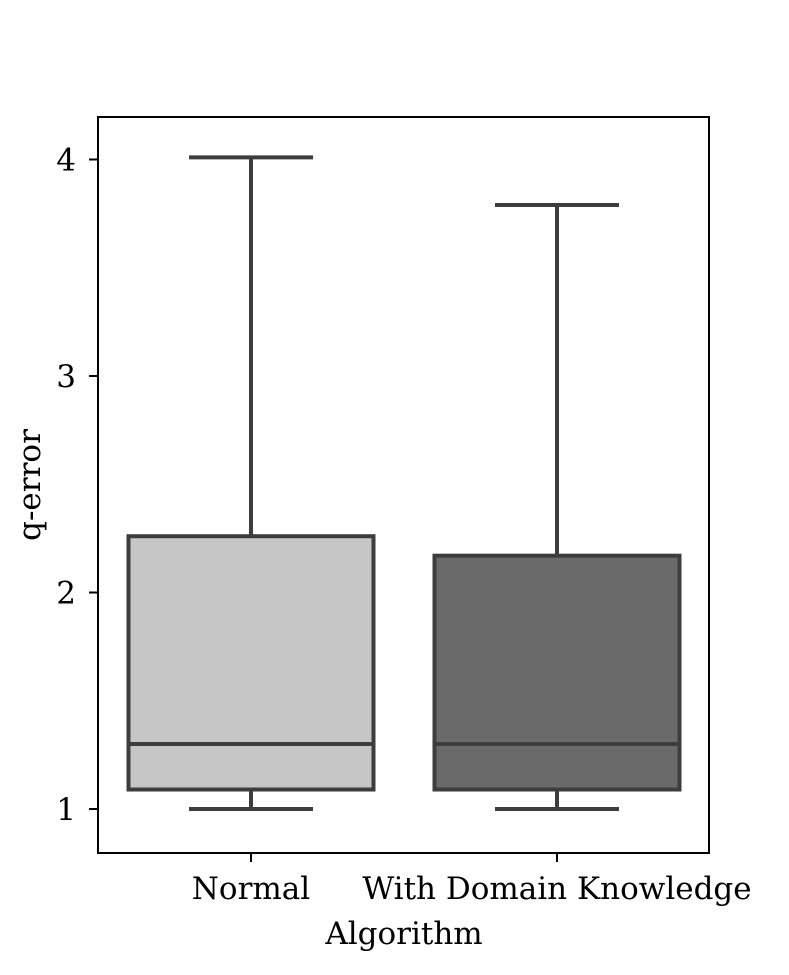 This screenshot has height=975, width=789. What do you see at coordinates (77, 485) in the screenshot?
I see `y-axis: 1 2 3 4` at bounding box center [77, 485].